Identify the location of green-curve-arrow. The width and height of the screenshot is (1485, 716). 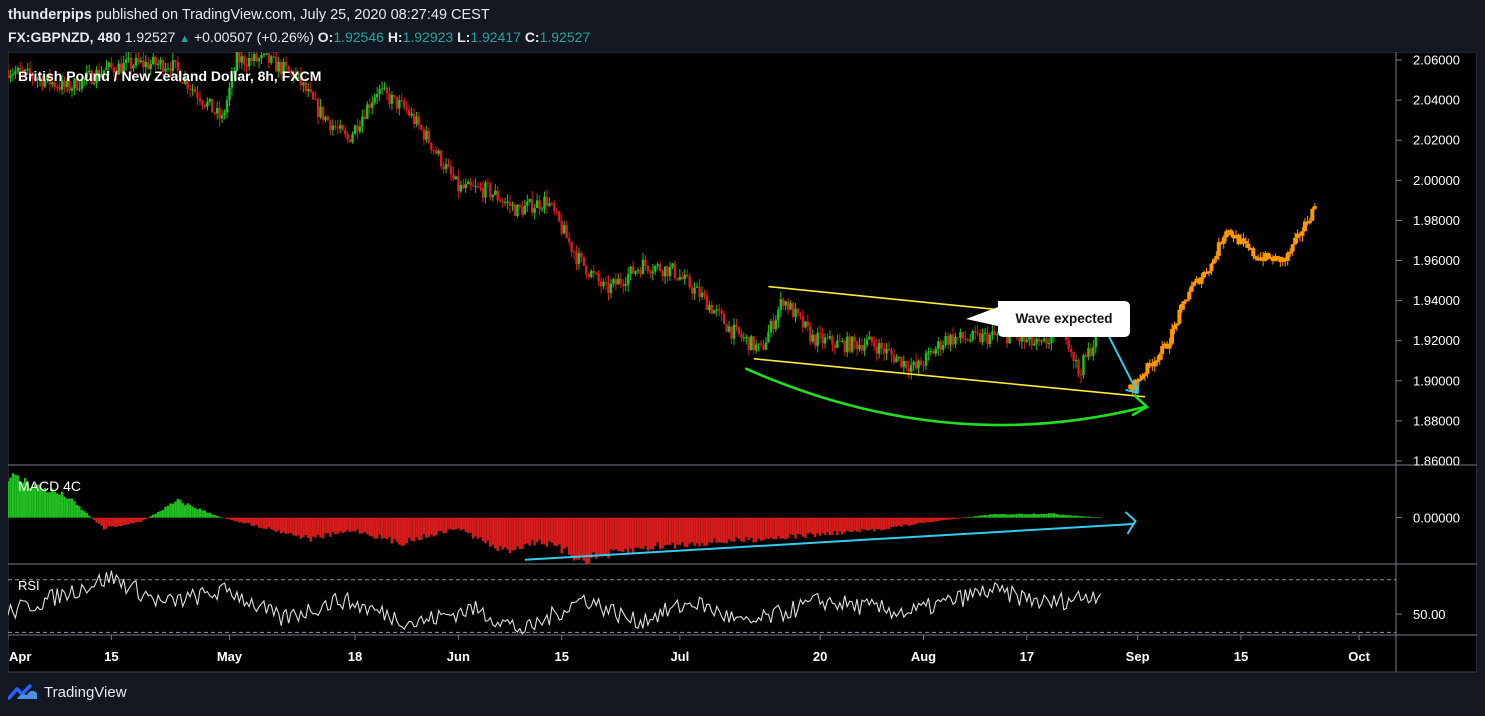
(945, 397).